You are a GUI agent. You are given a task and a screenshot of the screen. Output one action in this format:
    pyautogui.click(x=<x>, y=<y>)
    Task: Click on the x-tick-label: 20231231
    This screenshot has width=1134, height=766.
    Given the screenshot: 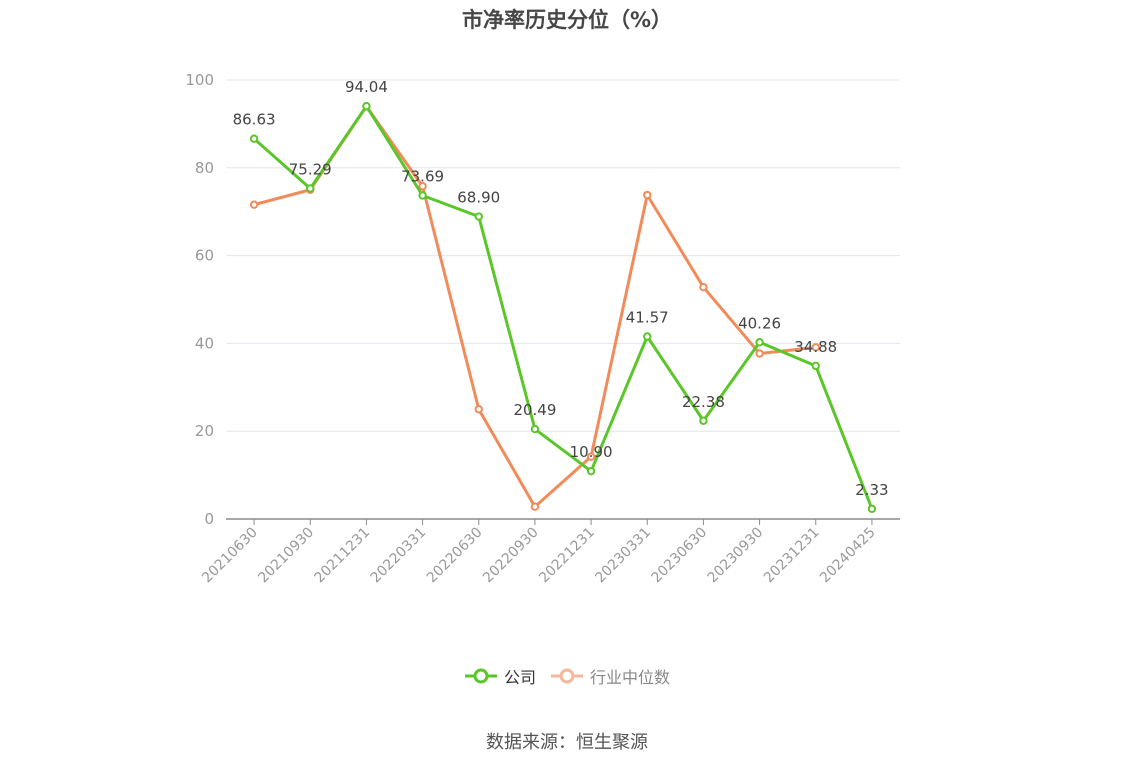 What is the action you would take?
    pyautogui.click(x=792, y=556)
    